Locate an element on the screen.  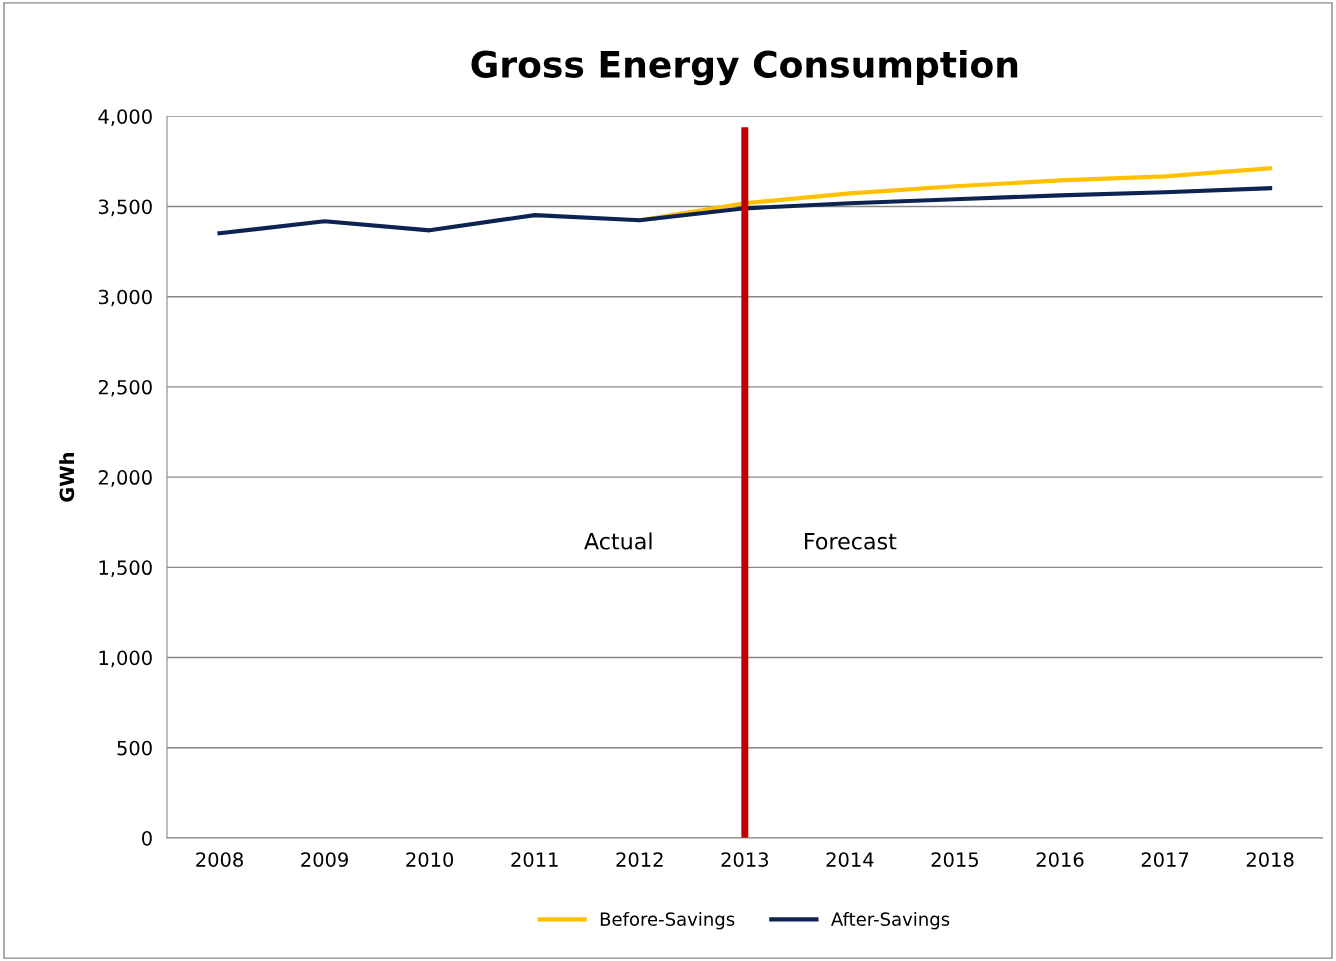
x-tick-label: 2018 is located at coordinates (1270, 859).